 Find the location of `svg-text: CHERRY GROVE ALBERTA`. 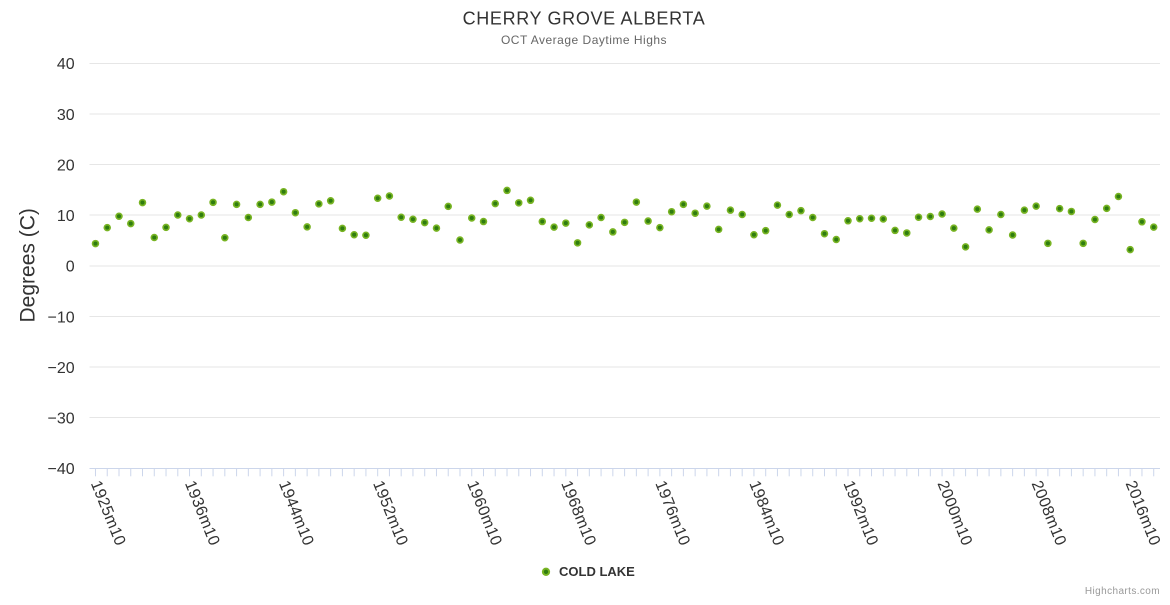

svg-text: CHERRY GROVE ALBERTA is located at coordinates (584, 19).